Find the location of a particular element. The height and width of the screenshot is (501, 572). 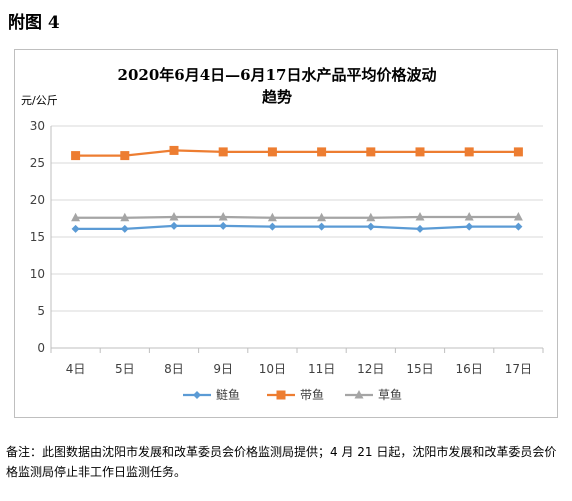

legend-label: 带鱼 is located at coordinates (312, 395).